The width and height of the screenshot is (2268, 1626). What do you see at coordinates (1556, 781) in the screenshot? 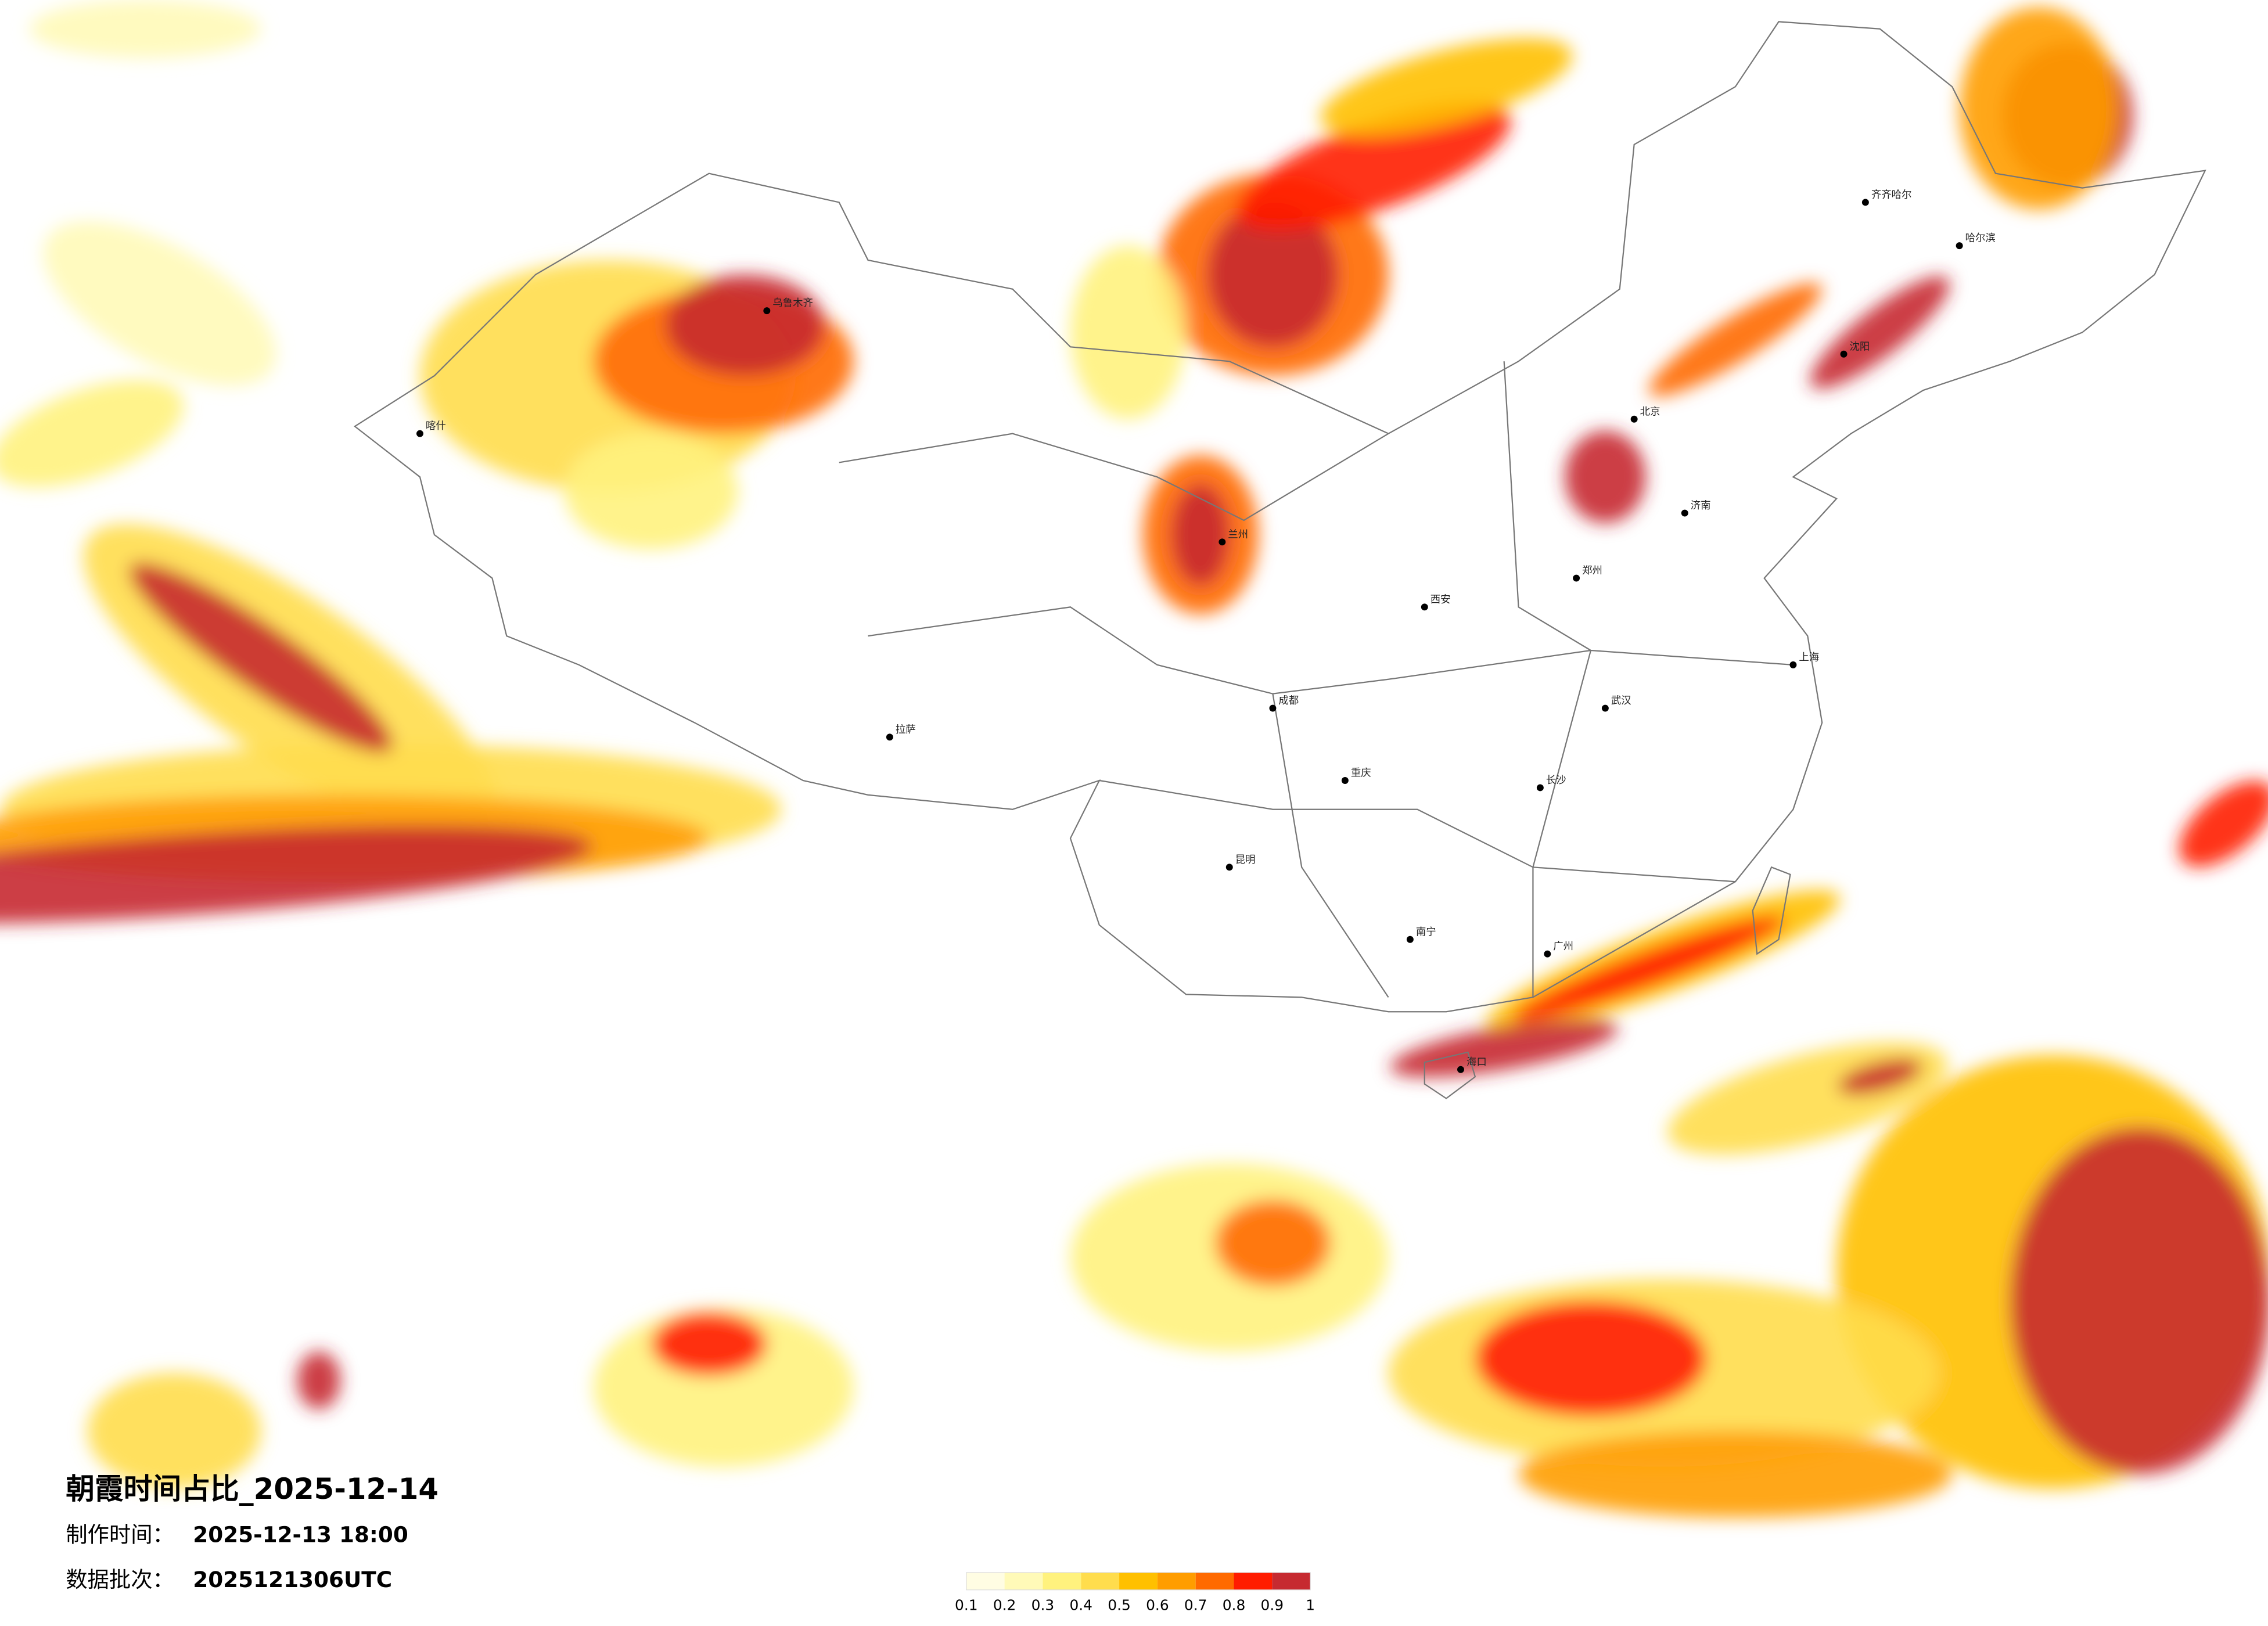
I see `city-label: 长沙` at bounding box center [1556, 781].